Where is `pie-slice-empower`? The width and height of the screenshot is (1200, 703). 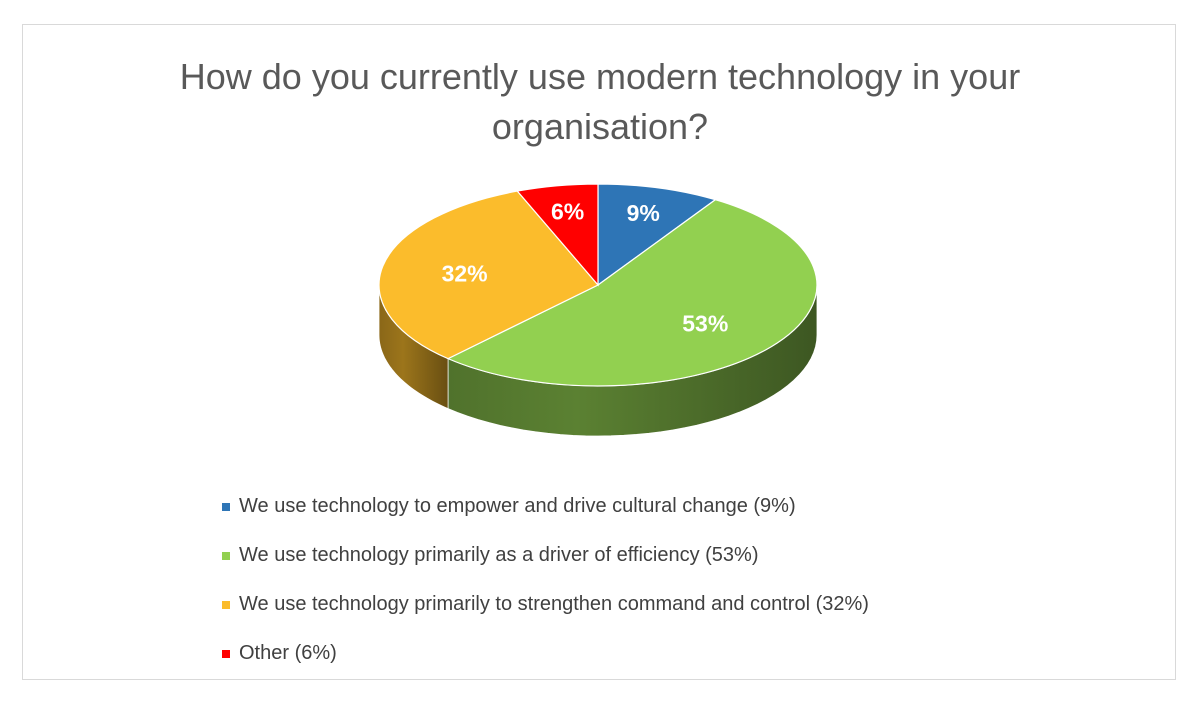
pie-slice-empower is located at coordinates (657, 235).